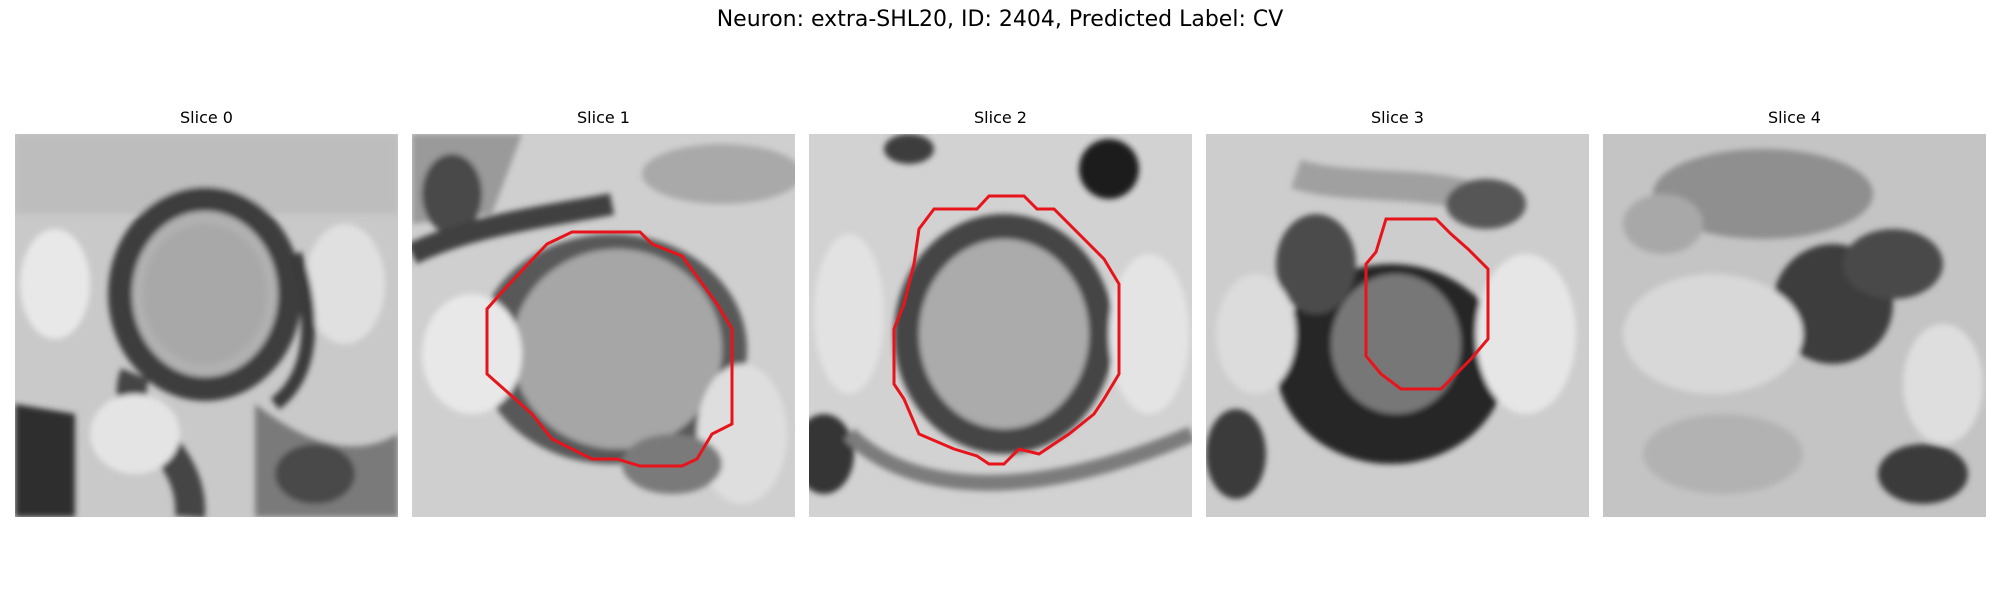 Image resolution: width=2000 pixels, height=600 pixels. I want to click on slice-title: Slice 3, so click(1397, 117).